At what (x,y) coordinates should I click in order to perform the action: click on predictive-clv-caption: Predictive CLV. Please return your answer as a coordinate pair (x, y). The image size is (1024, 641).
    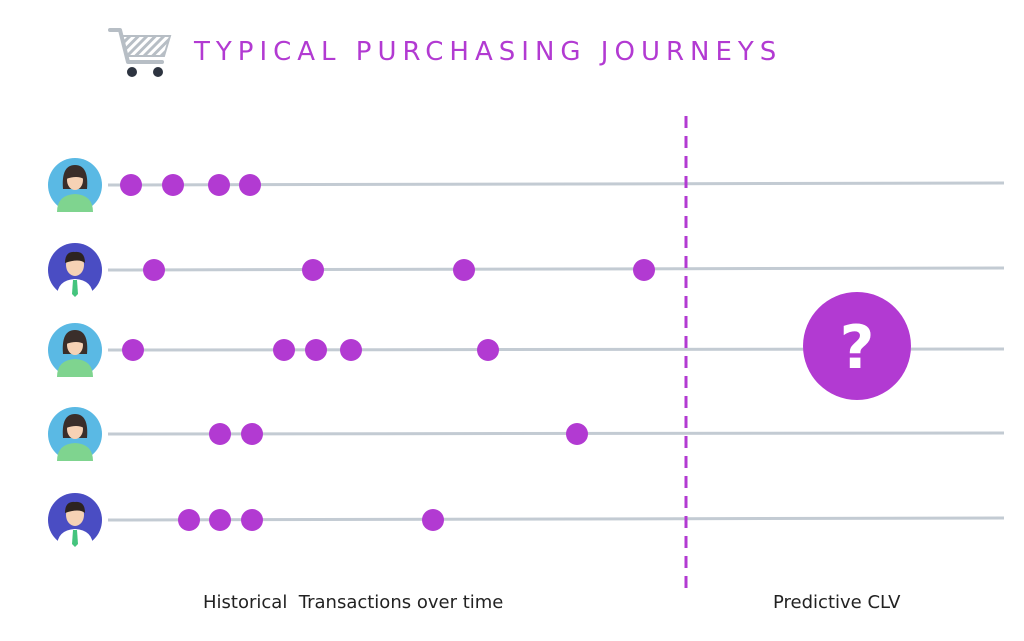
    Looking at the image, I should click on (837, 602).